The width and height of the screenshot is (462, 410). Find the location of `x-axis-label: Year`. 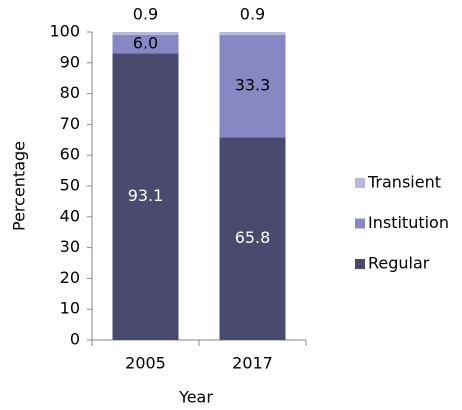

x-axis-label: Year is located at coordinates (195, 397).